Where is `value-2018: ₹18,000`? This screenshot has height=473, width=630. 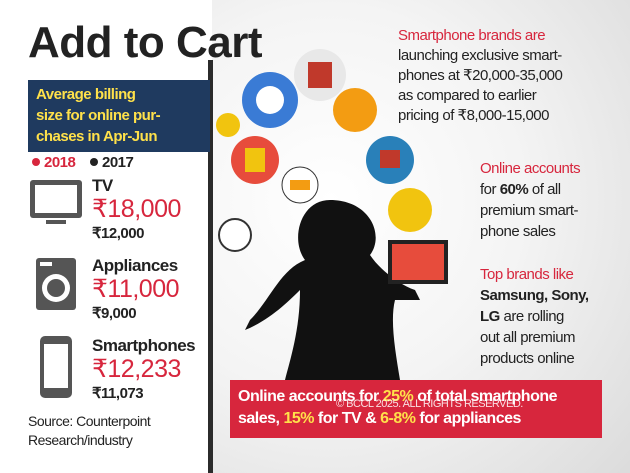
value-2018: ₹18,000 is located at coordinates (136, 209).